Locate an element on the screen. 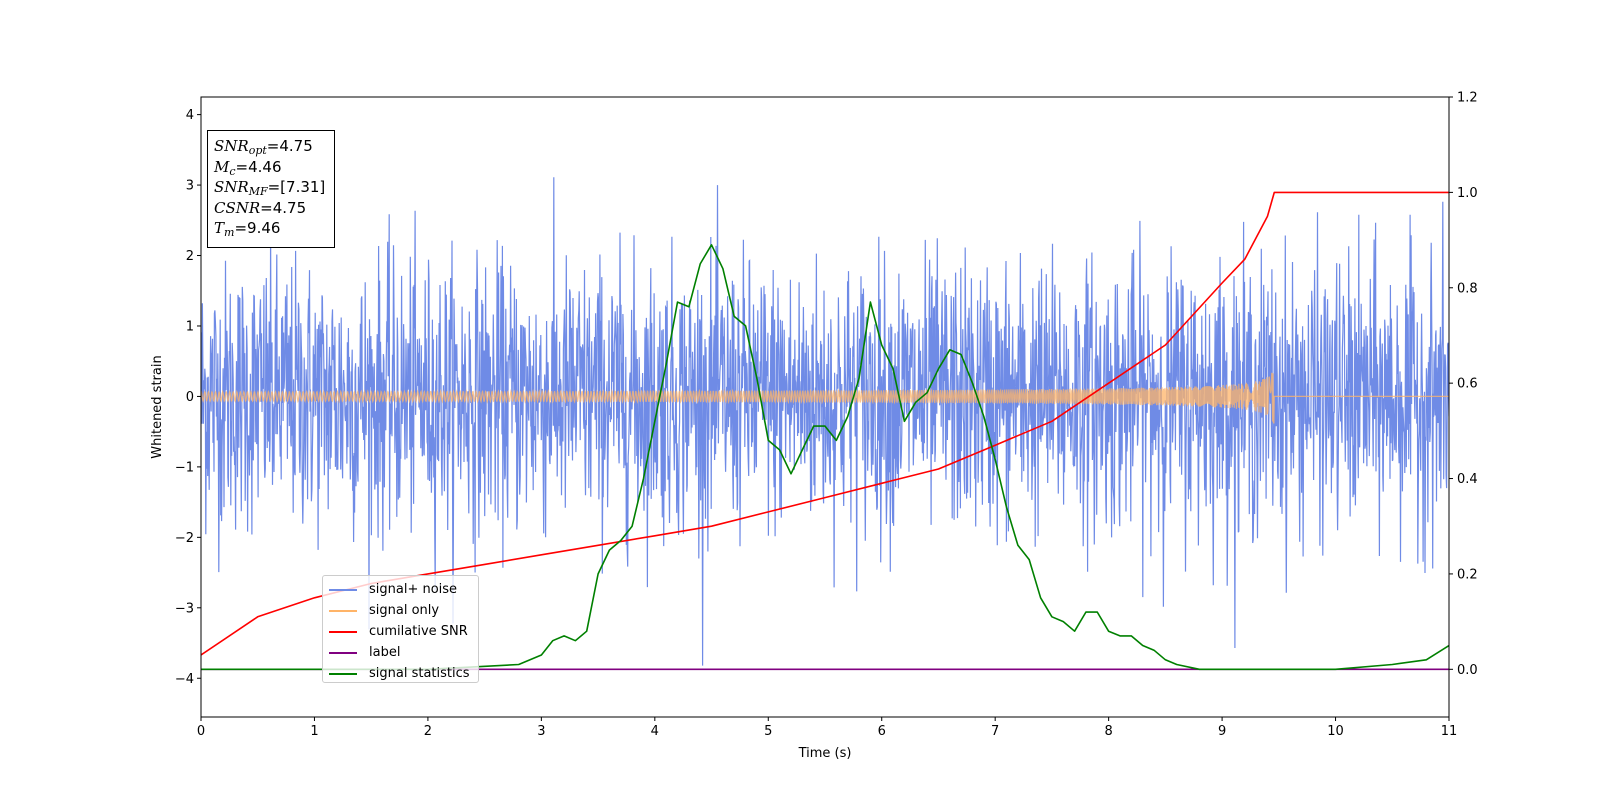 The height and width of the screenshot is (800, 1600). signal-only-line is located at coordinates (825, 398).